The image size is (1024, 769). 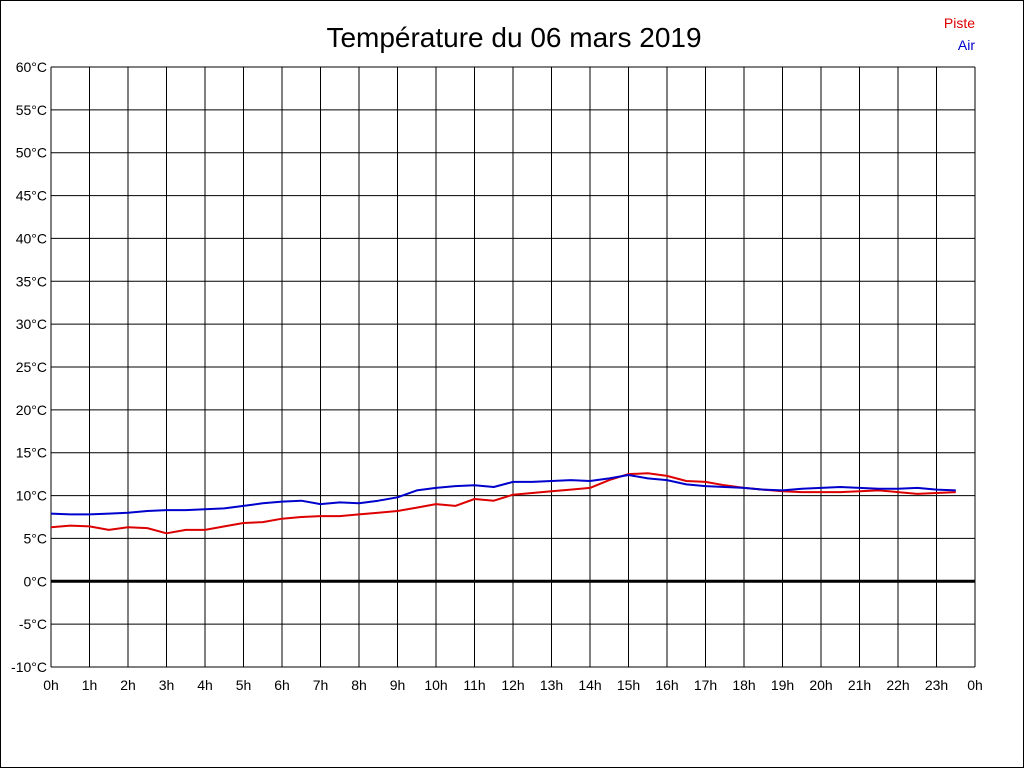 I want to click on x-tick-label: 7h, so click(x=321, y=685).